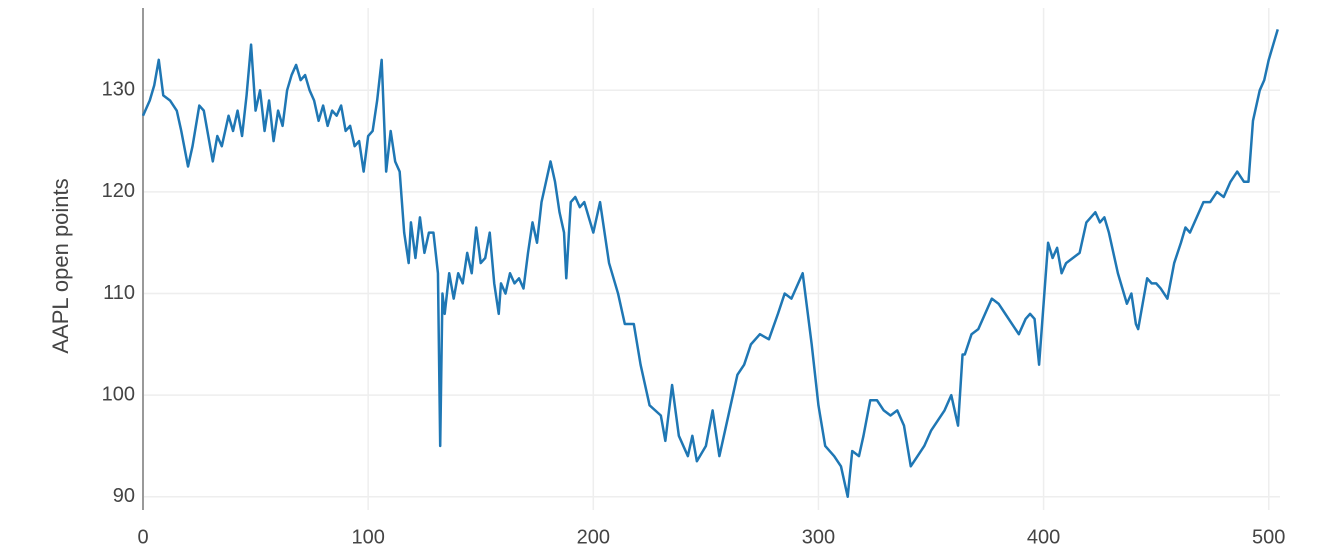 Image resolution: width=1341 pixels, height=558 pixels. What do you see at coordinates (118, 191) in the screenshot?
I see `y-tick-label: 120` at bounding box center [118, 191].